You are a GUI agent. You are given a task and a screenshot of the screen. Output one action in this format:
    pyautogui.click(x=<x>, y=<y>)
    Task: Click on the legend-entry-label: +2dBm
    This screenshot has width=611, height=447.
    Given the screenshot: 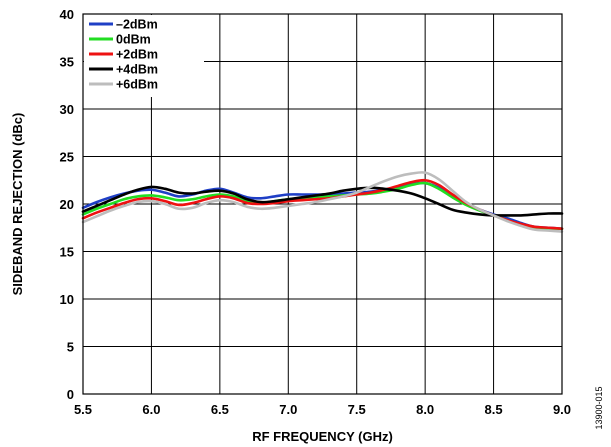 What is the action you would take?
    pyautogui.click(x=137, y=55)
    